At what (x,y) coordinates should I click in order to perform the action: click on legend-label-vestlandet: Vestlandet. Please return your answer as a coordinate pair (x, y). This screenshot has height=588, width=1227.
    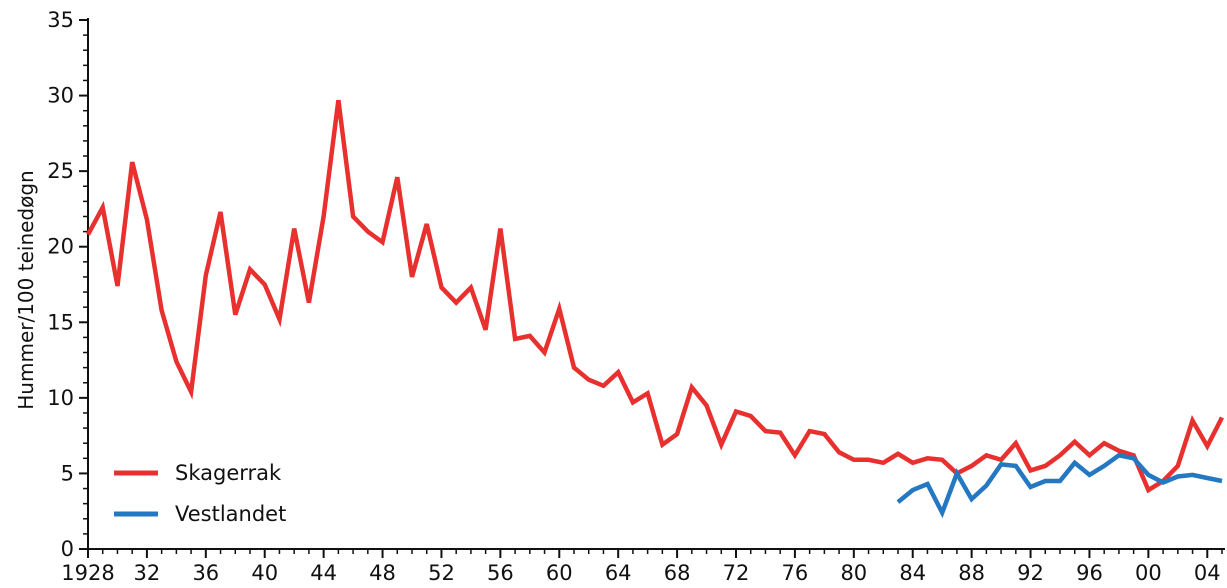
    Looking at the image, I should click on (230, 514).